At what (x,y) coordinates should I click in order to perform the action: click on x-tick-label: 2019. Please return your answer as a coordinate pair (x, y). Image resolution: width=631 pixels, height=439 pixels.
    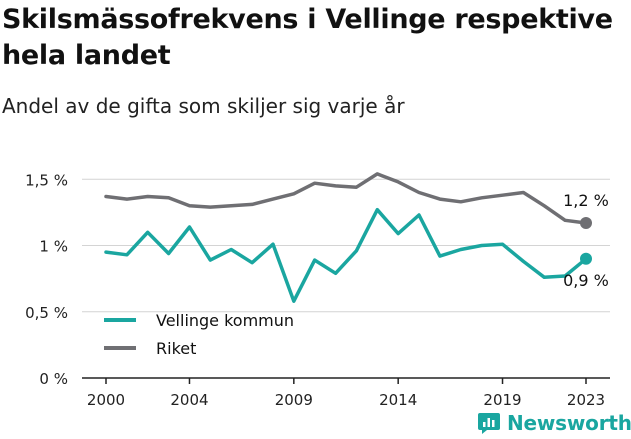
    Looking at the image, I should click on (502, 400).